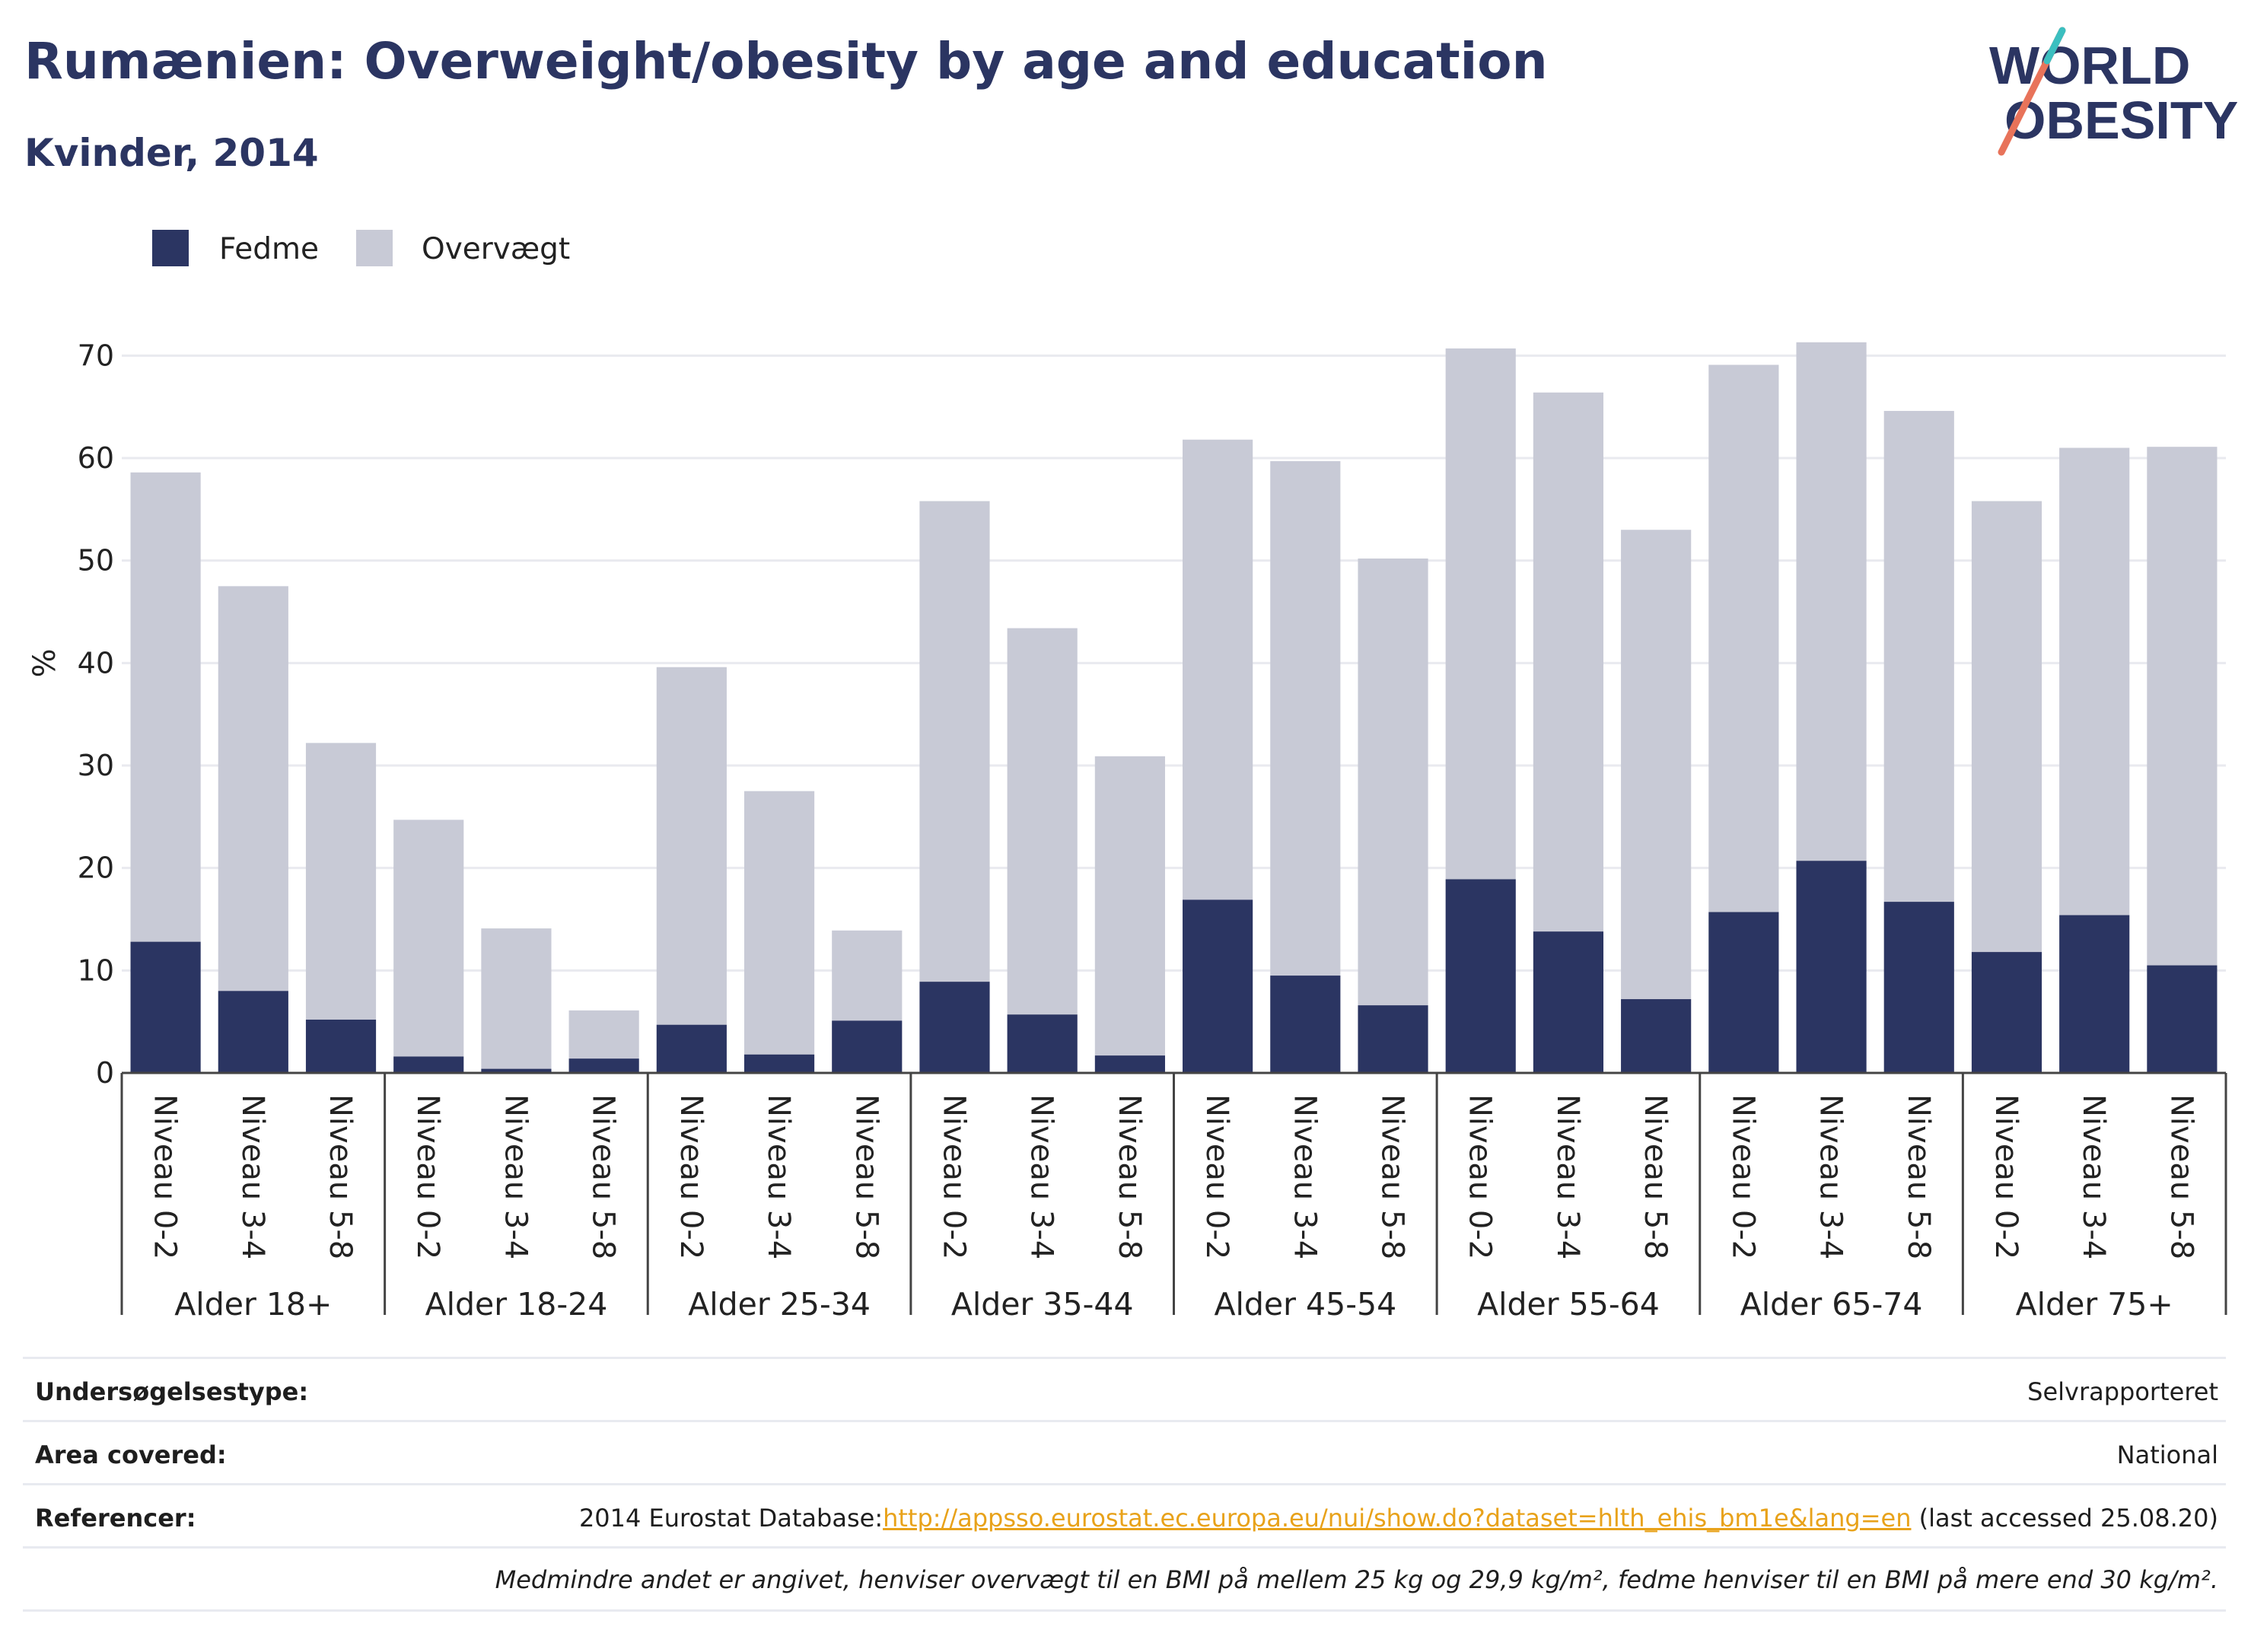  What do you see at coordinates (2122, 1391) in the screenshot?
I see `survey-type-value: Selvrapporteret` at bounding box center [2122, 1391].